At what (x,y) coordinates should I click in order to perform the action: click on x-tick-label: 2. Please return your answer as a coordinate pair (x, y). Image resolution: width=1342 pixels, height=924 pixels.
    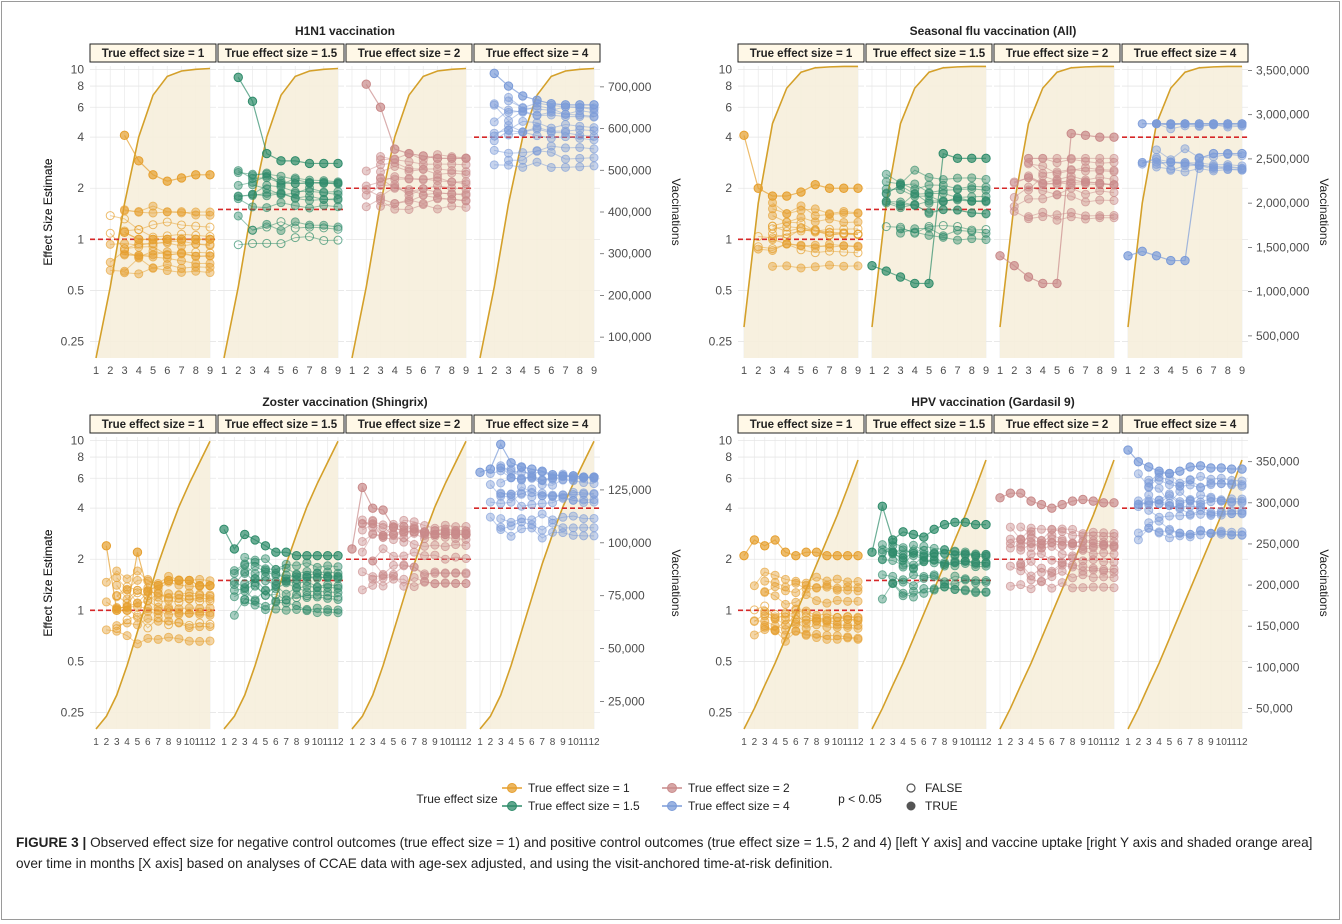
    Looking at the image, I should click on (1011, 742).